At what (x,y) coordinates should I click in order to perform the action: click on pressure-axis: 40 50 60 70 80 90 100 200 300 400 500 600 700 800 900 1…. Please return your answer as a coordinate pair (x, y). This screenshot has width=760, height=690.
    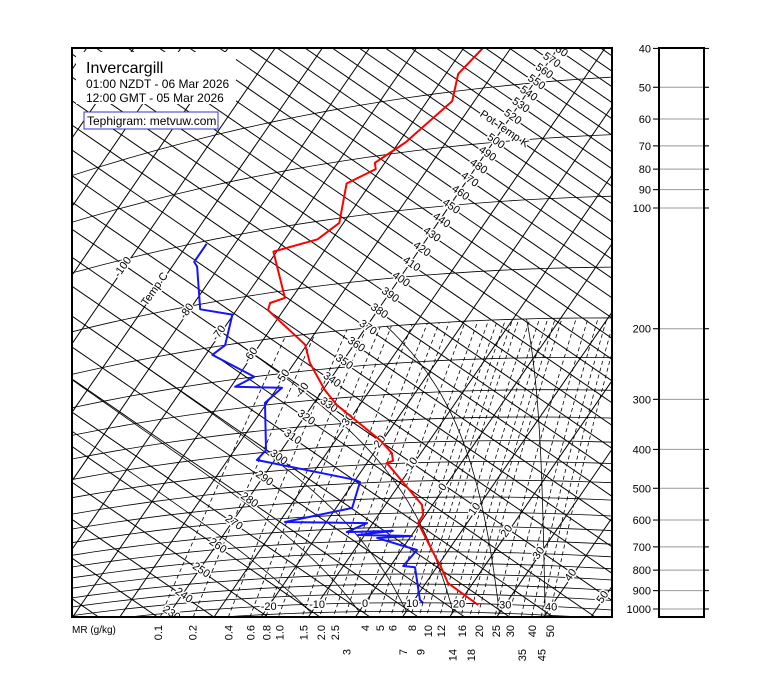
    Looking at the image, I should click on (668, 329).